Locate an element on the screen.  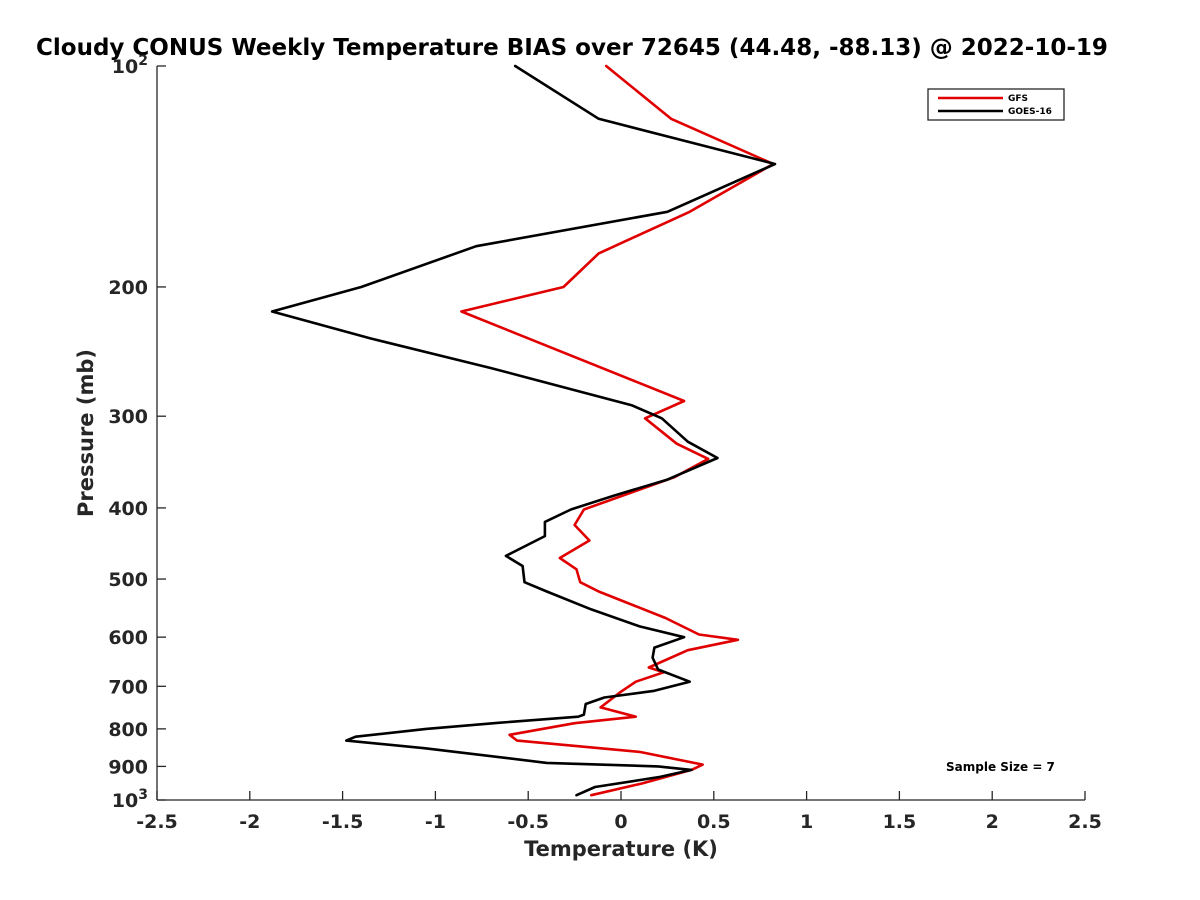
legend-box is located at coordinates (996, 104).